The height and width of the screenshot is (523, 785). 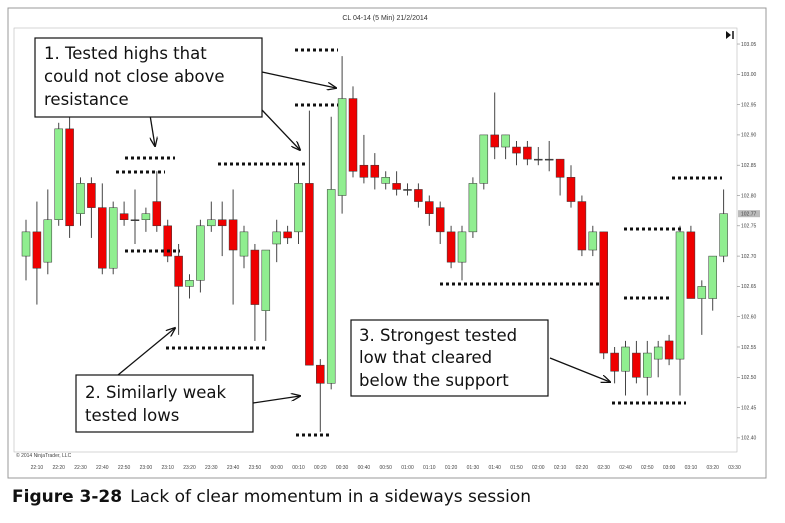 I want to click on x-tick-label: 00:40, so click(x=364, y=468).